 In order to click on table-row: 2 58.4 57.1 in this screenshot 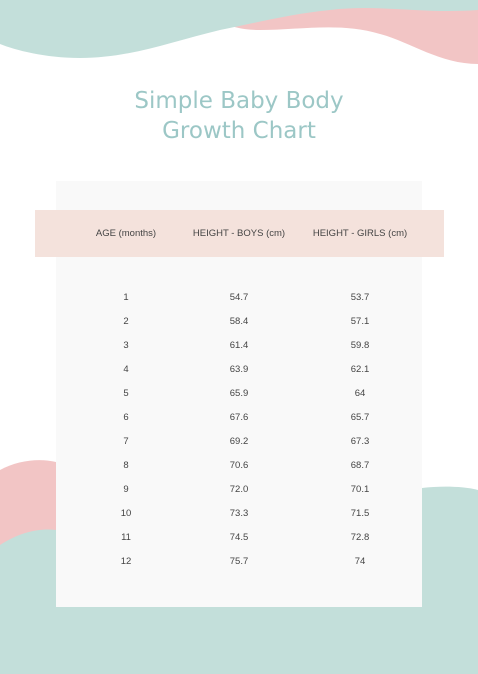, I will do `click(239, 322)`.